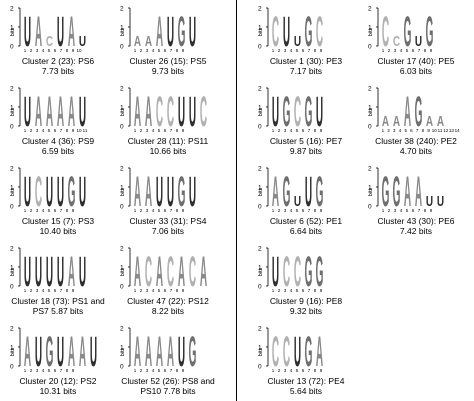 The height and width of the screenshot is (401, 474). I want to click on cluster-caption: Cluster 6 (52): PE1 6.64 bits, so click(306, 226).